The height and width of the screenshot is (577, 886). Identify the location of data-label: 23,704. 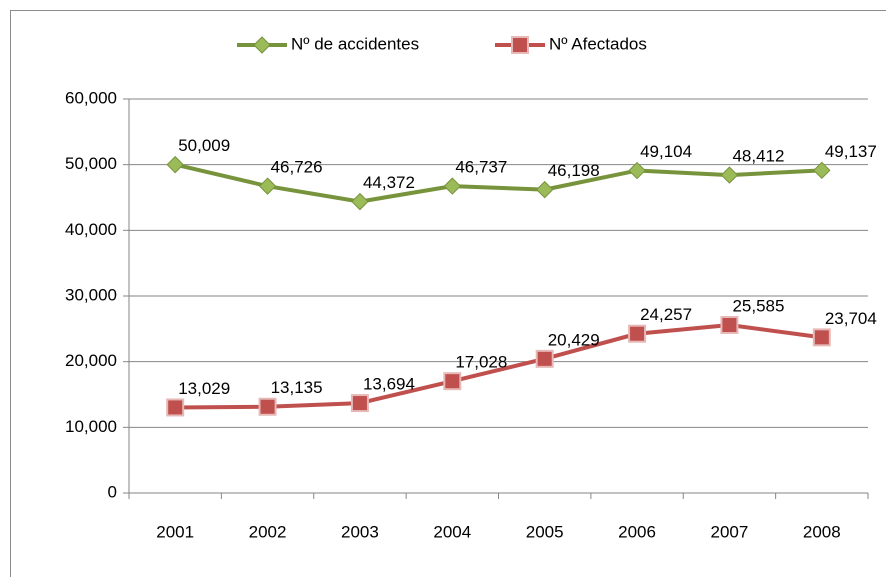
(851, 318).